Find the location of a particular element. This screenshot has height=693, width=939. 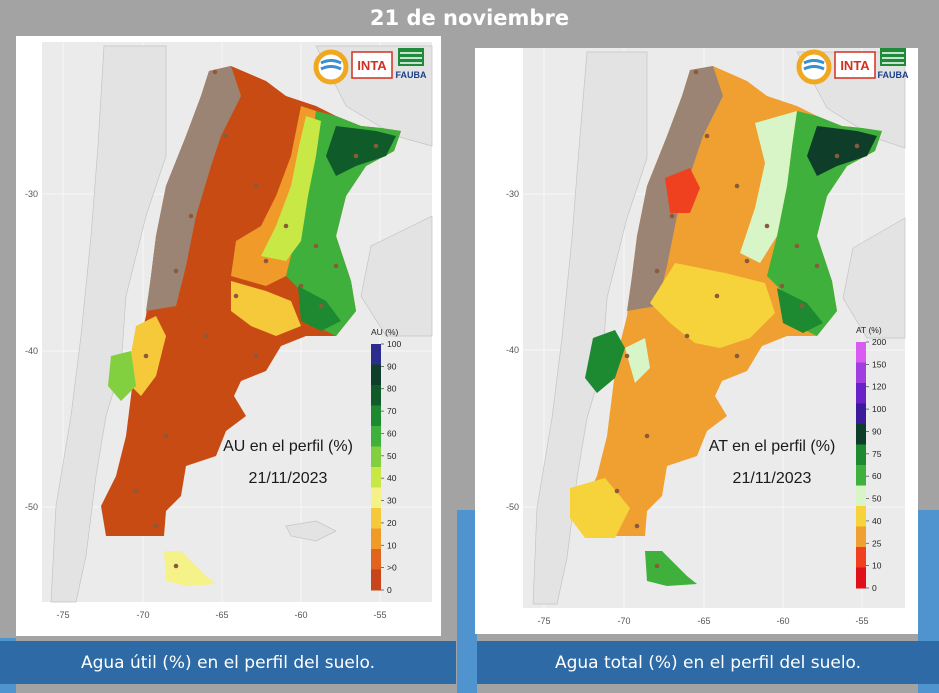

left-legend-title: AU (%) is located at coordinates (385, 332).